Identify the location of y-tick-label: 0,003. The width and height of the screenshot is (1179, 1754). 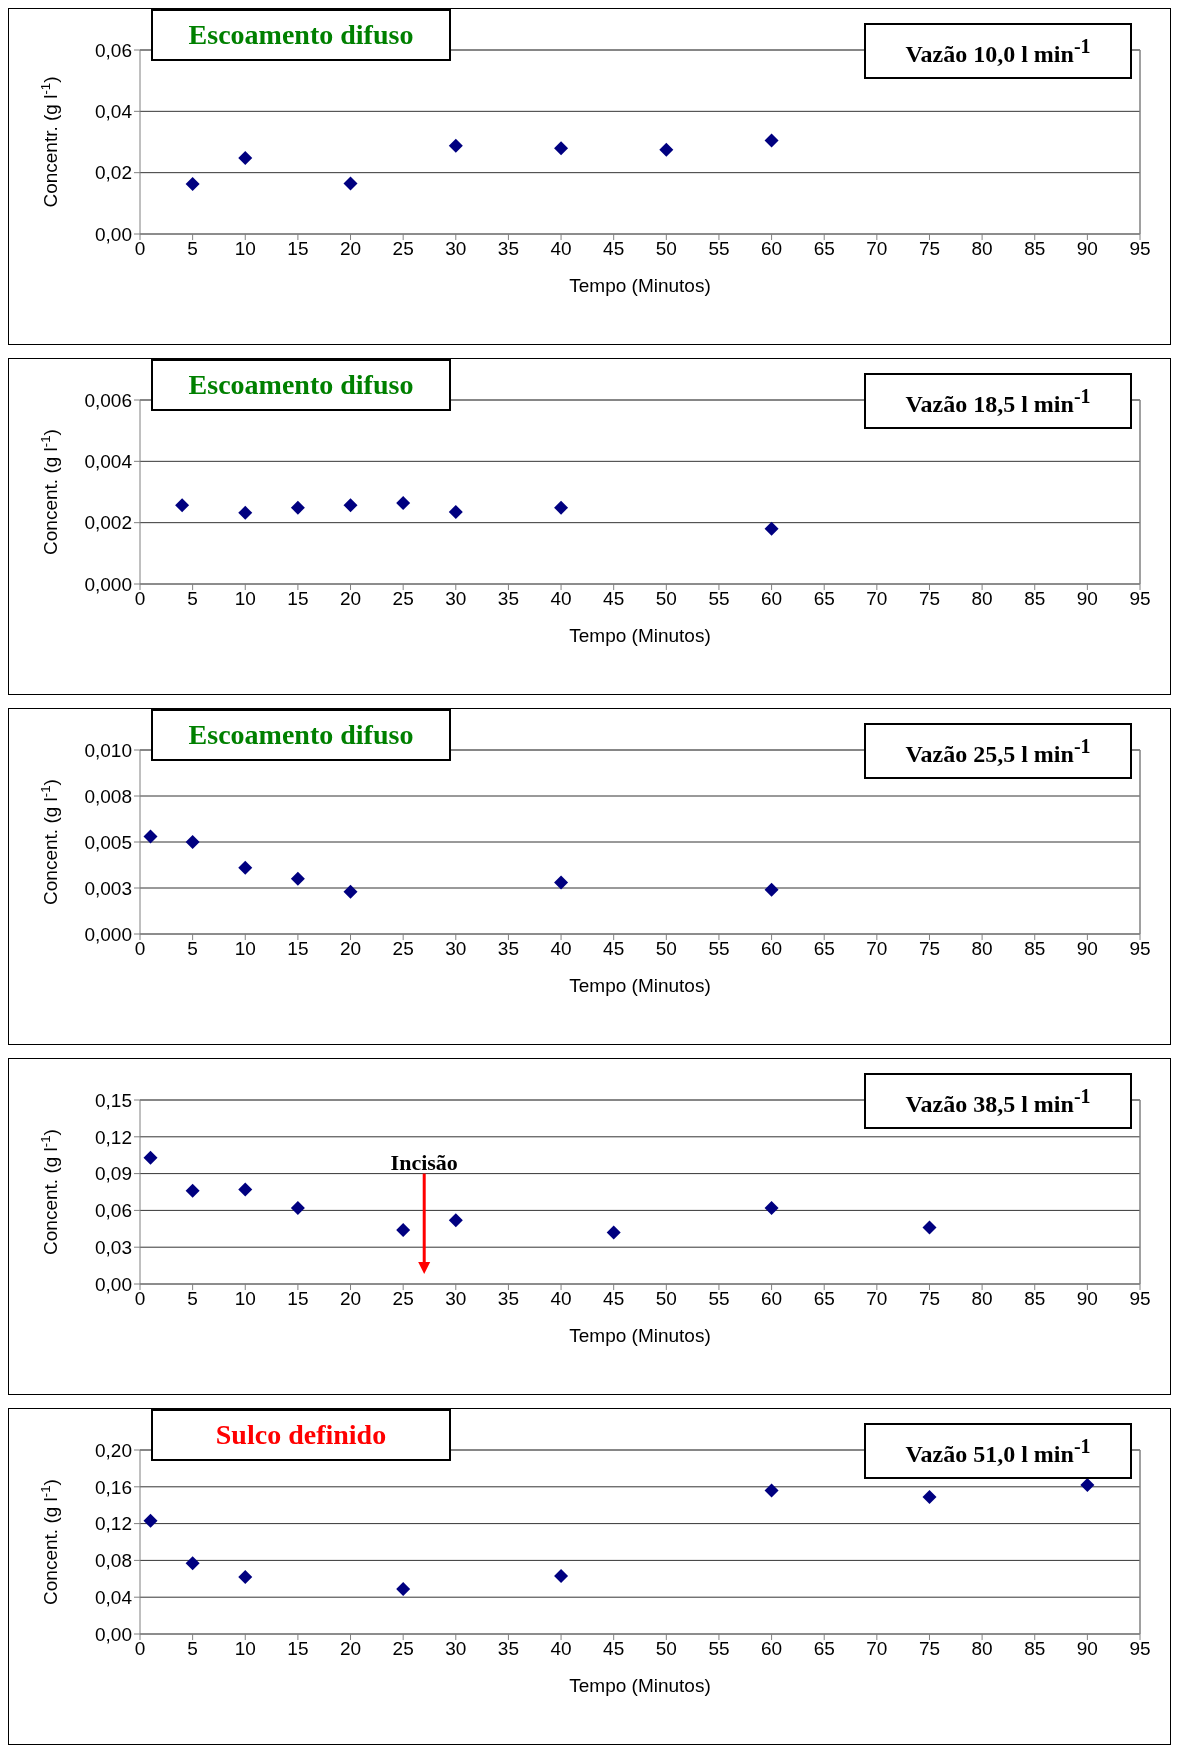
(108, 888).